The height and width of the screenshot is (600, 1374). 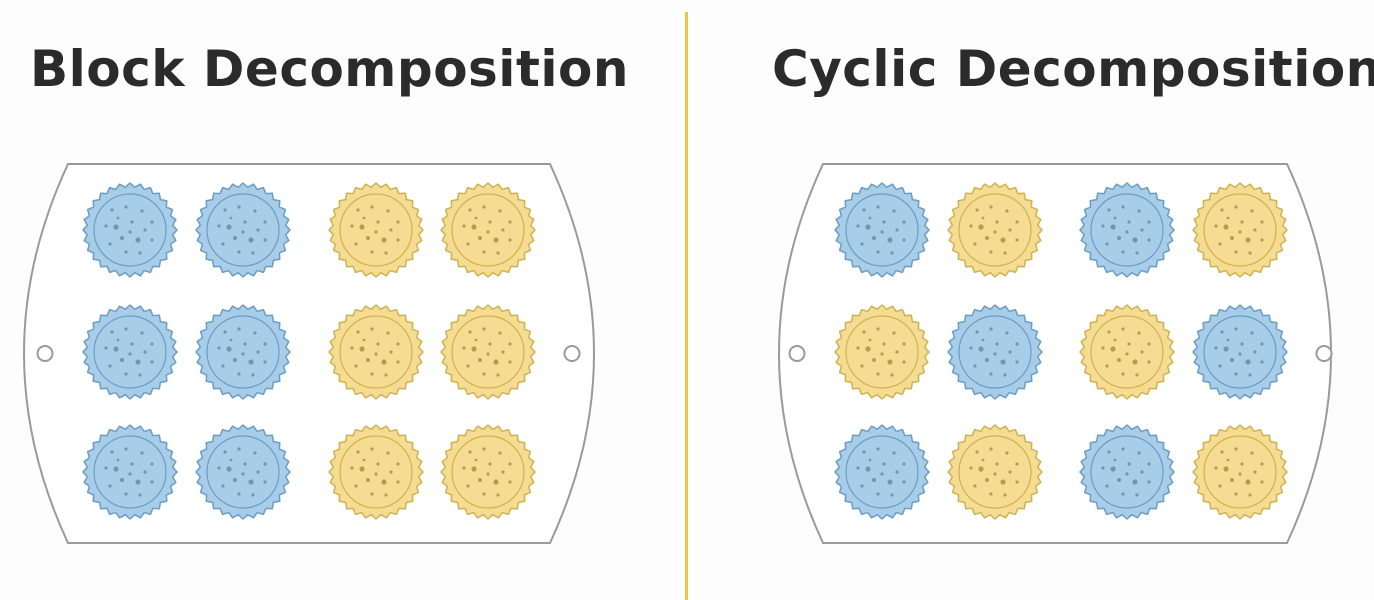 What do you see at coordinates (686, 306) in the screenshot?
I see `divider-line` at bounding box center [686, 306].